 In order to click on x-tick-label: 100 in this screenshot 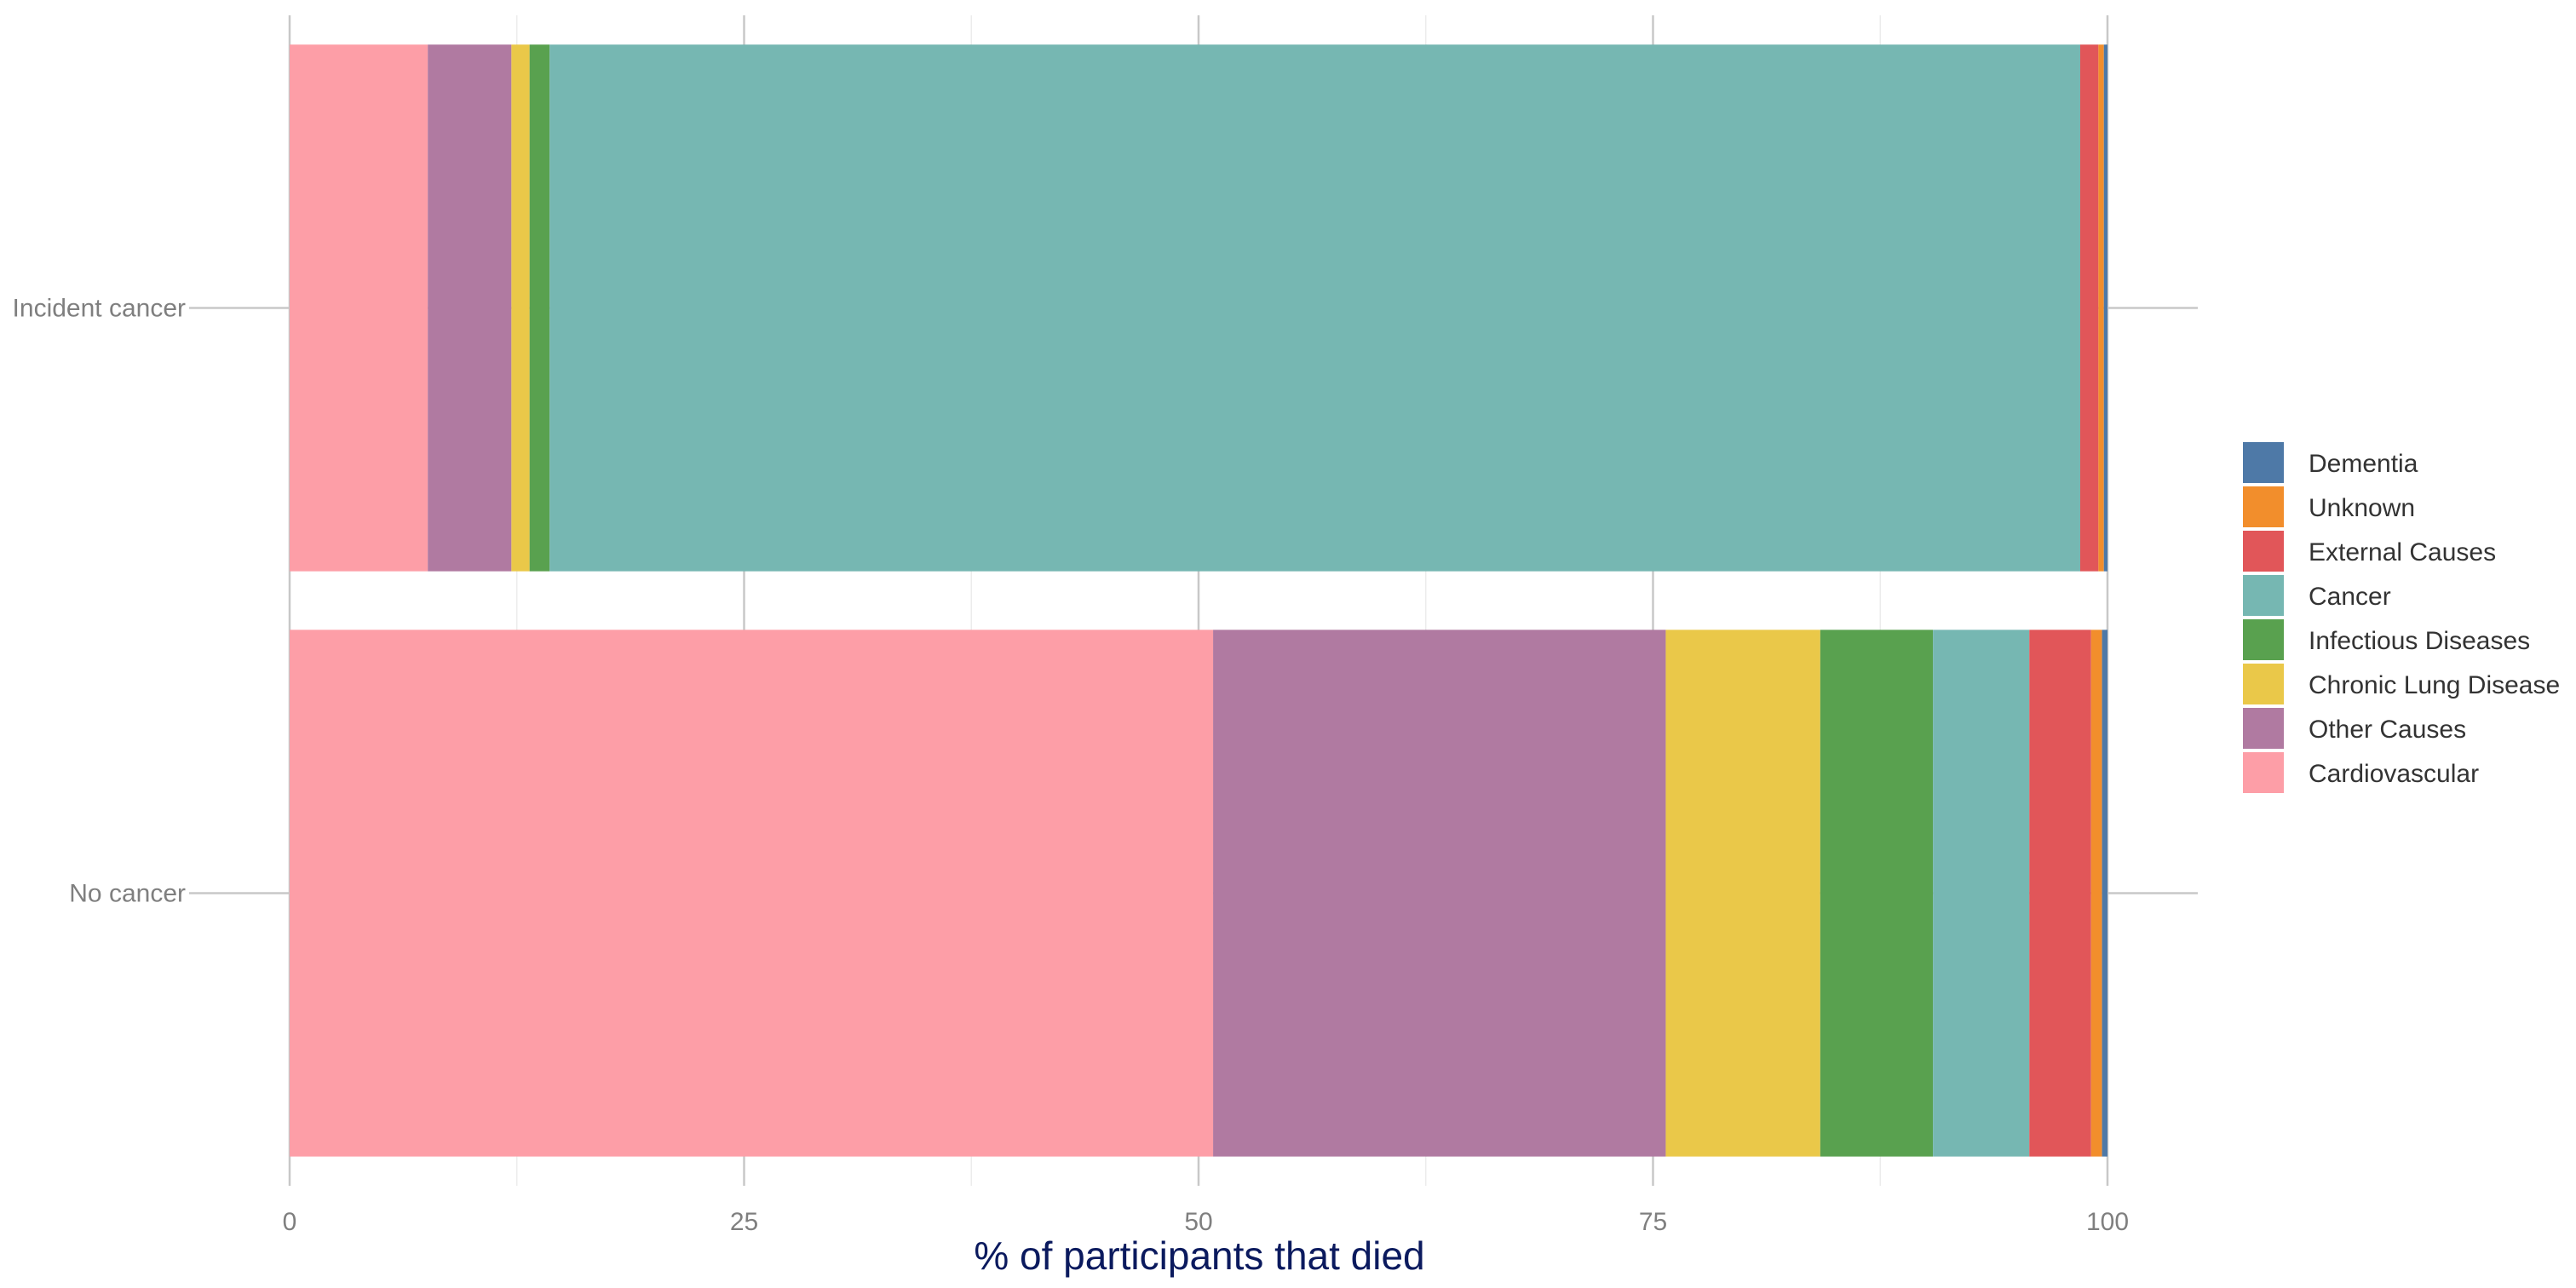, I will do `click(2107, 1222)`.